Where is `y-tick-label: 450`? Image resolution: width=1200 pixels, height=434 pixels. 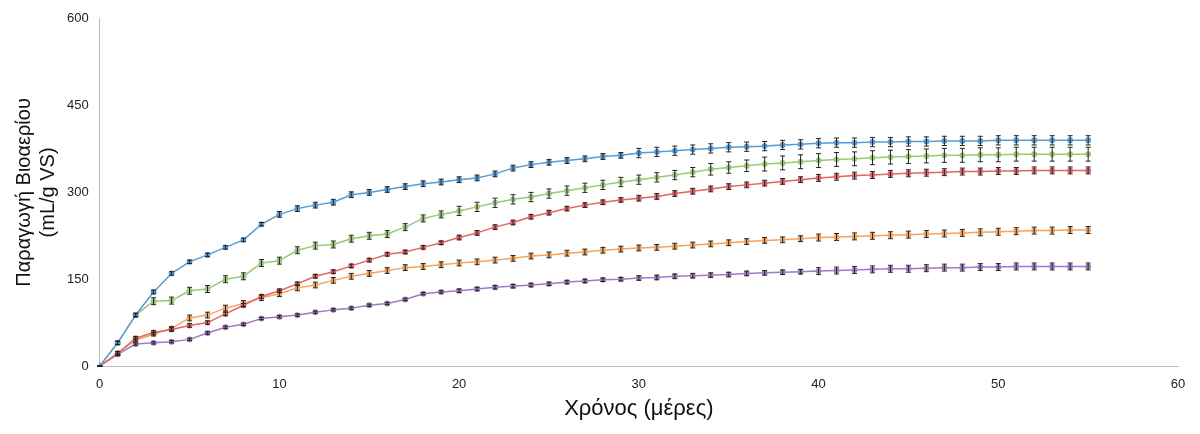 y-tick-label: 450 is located at coordinates (77, 105).